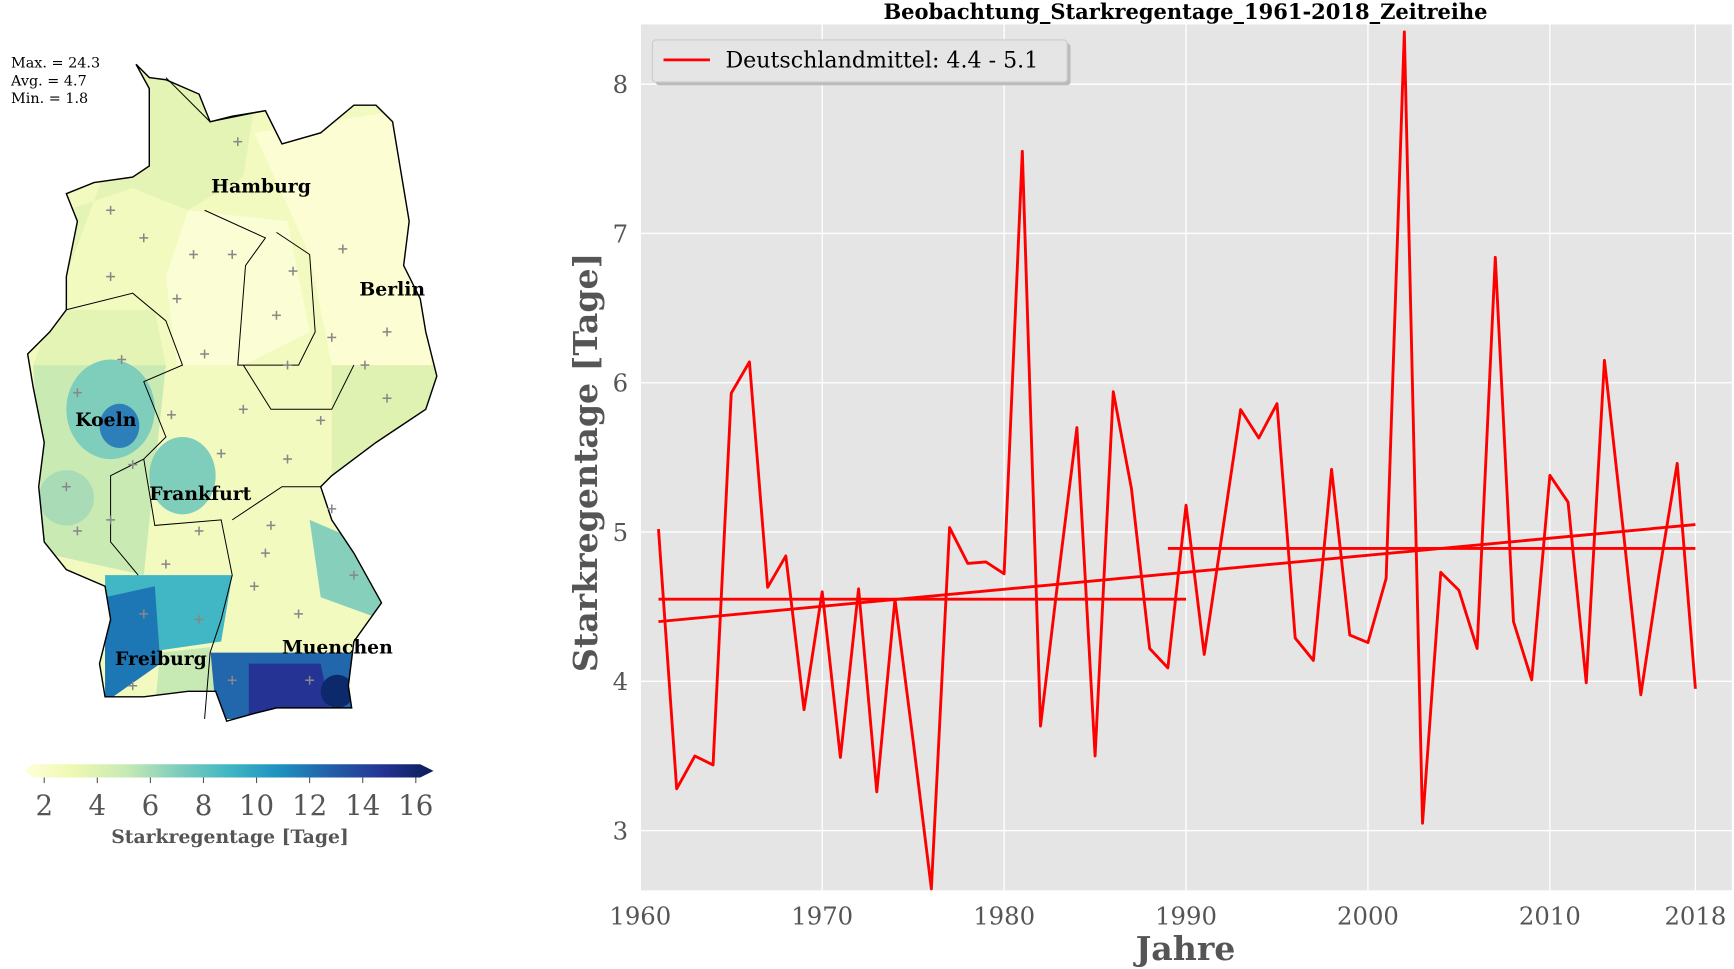  I want to click on x-tick-label: 2018, so click(1695, 916).